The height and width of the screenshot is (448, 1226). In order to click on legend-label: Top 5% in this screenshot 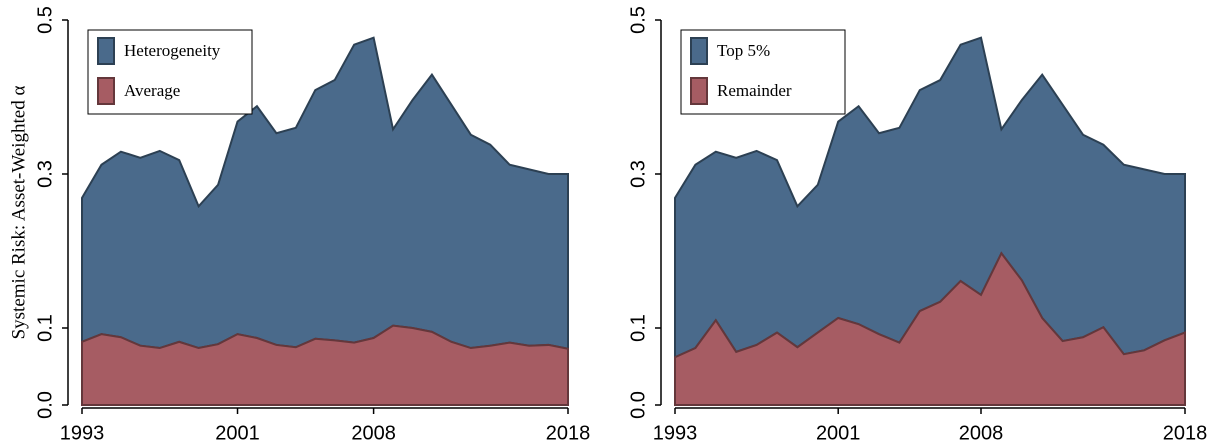, I will do `click(743, 50)`.